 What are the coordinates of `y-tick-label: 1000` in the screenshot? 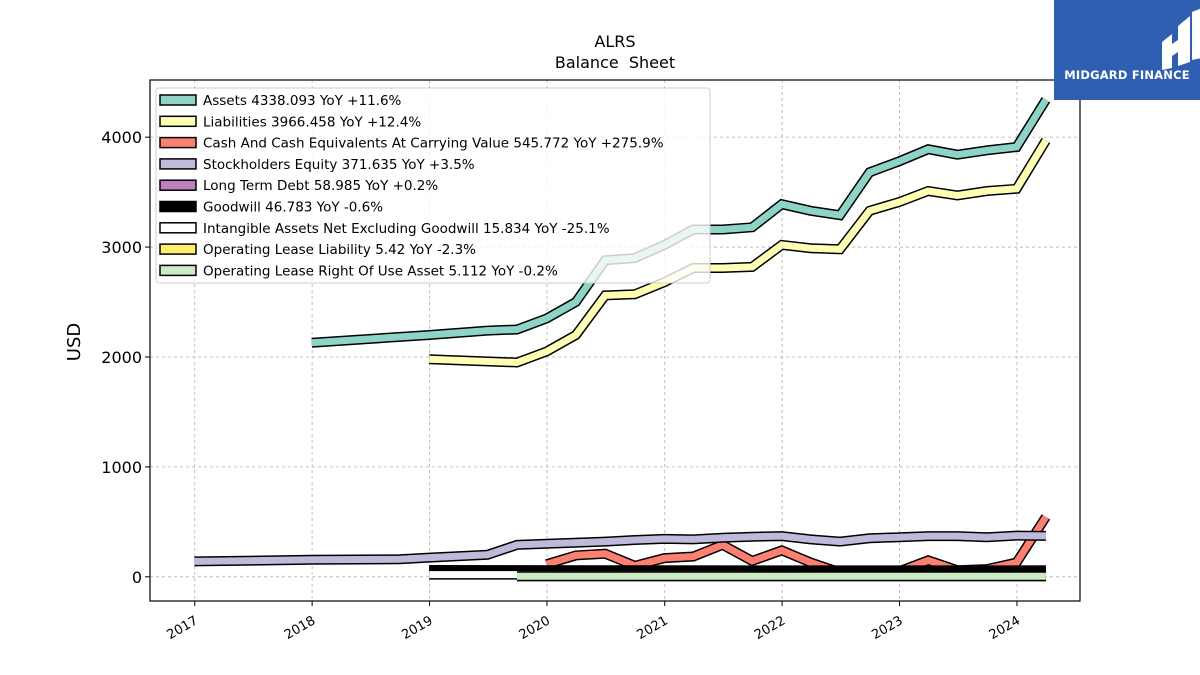 It's located at (121, 467).